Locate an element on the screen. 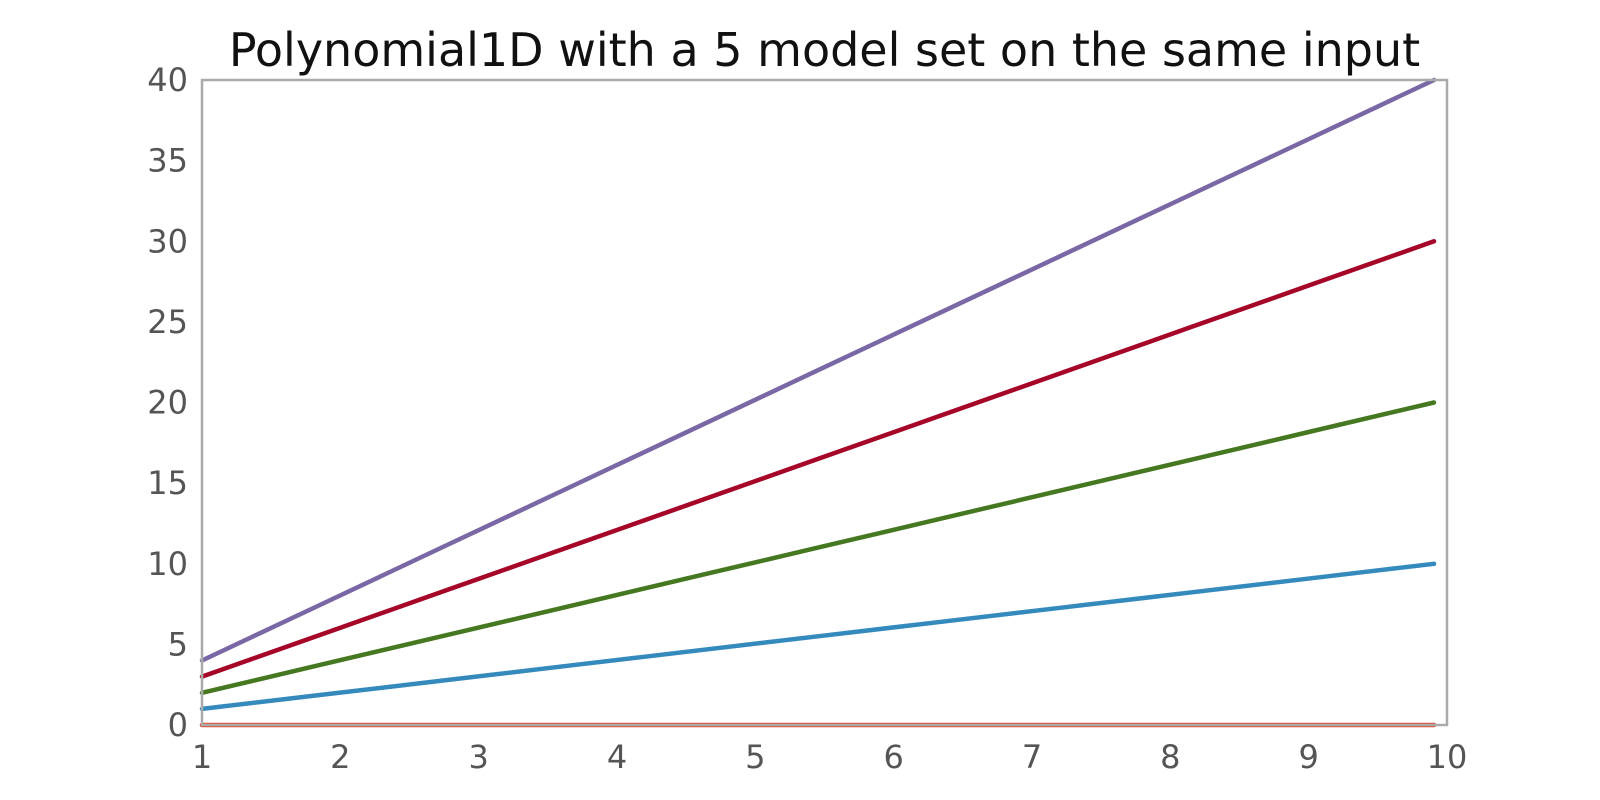 This screenshot has width=1600, height=800. y-tick-label: 5 is located at coordinates (178, 644).